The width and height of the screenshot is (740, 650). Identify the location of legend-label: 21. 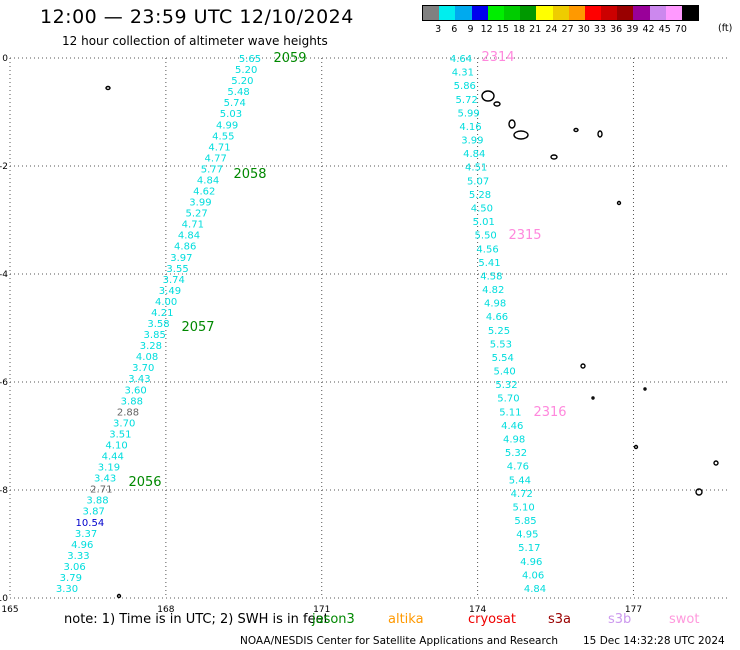
(535, 29).